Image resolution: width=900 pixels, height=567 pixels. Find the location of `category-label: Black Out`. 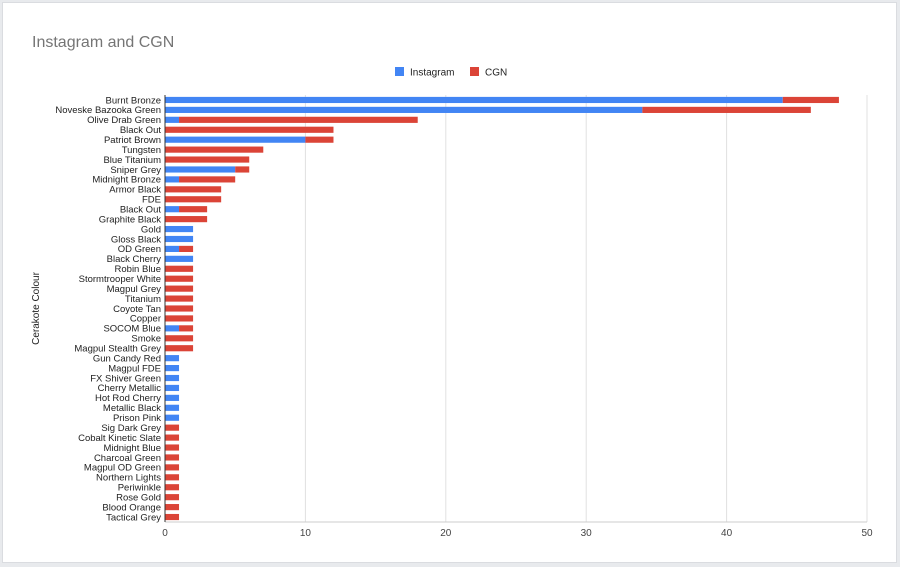

category-label: Black Out is located at coordinates (141, 209).